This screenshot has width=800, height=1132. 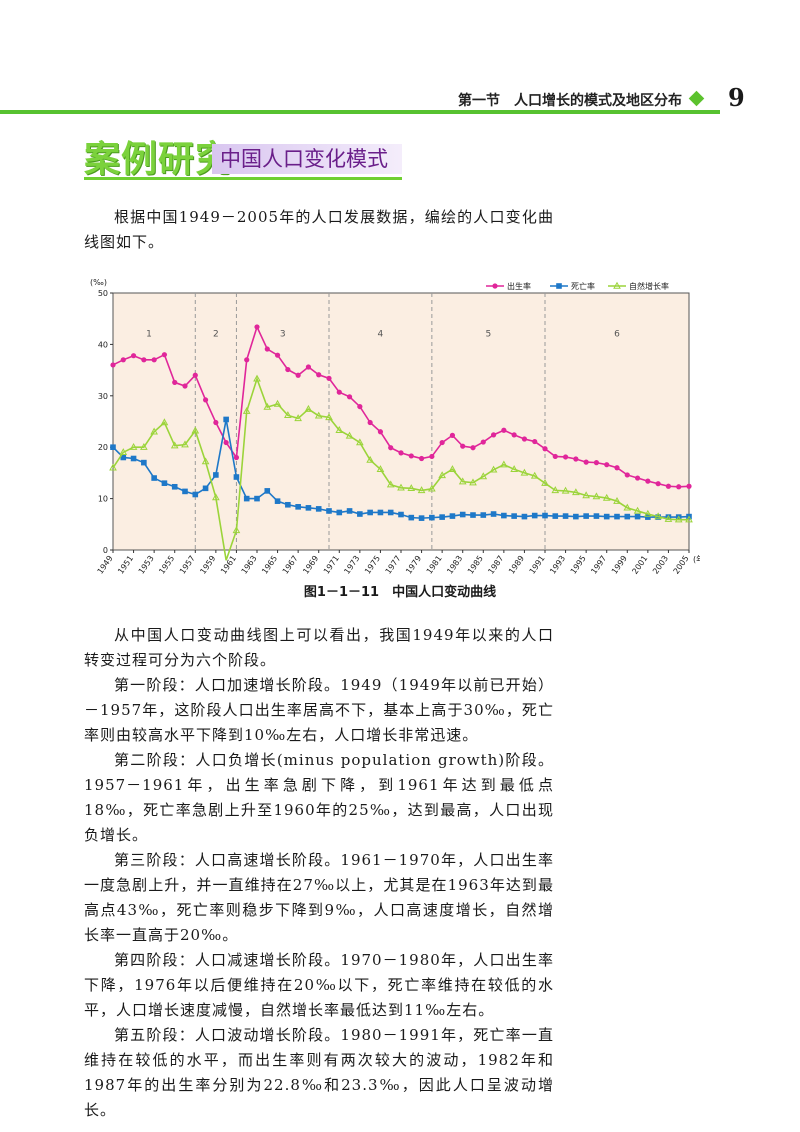 I want to click on x-tick-label: 1991, so click(x=537, y=565).